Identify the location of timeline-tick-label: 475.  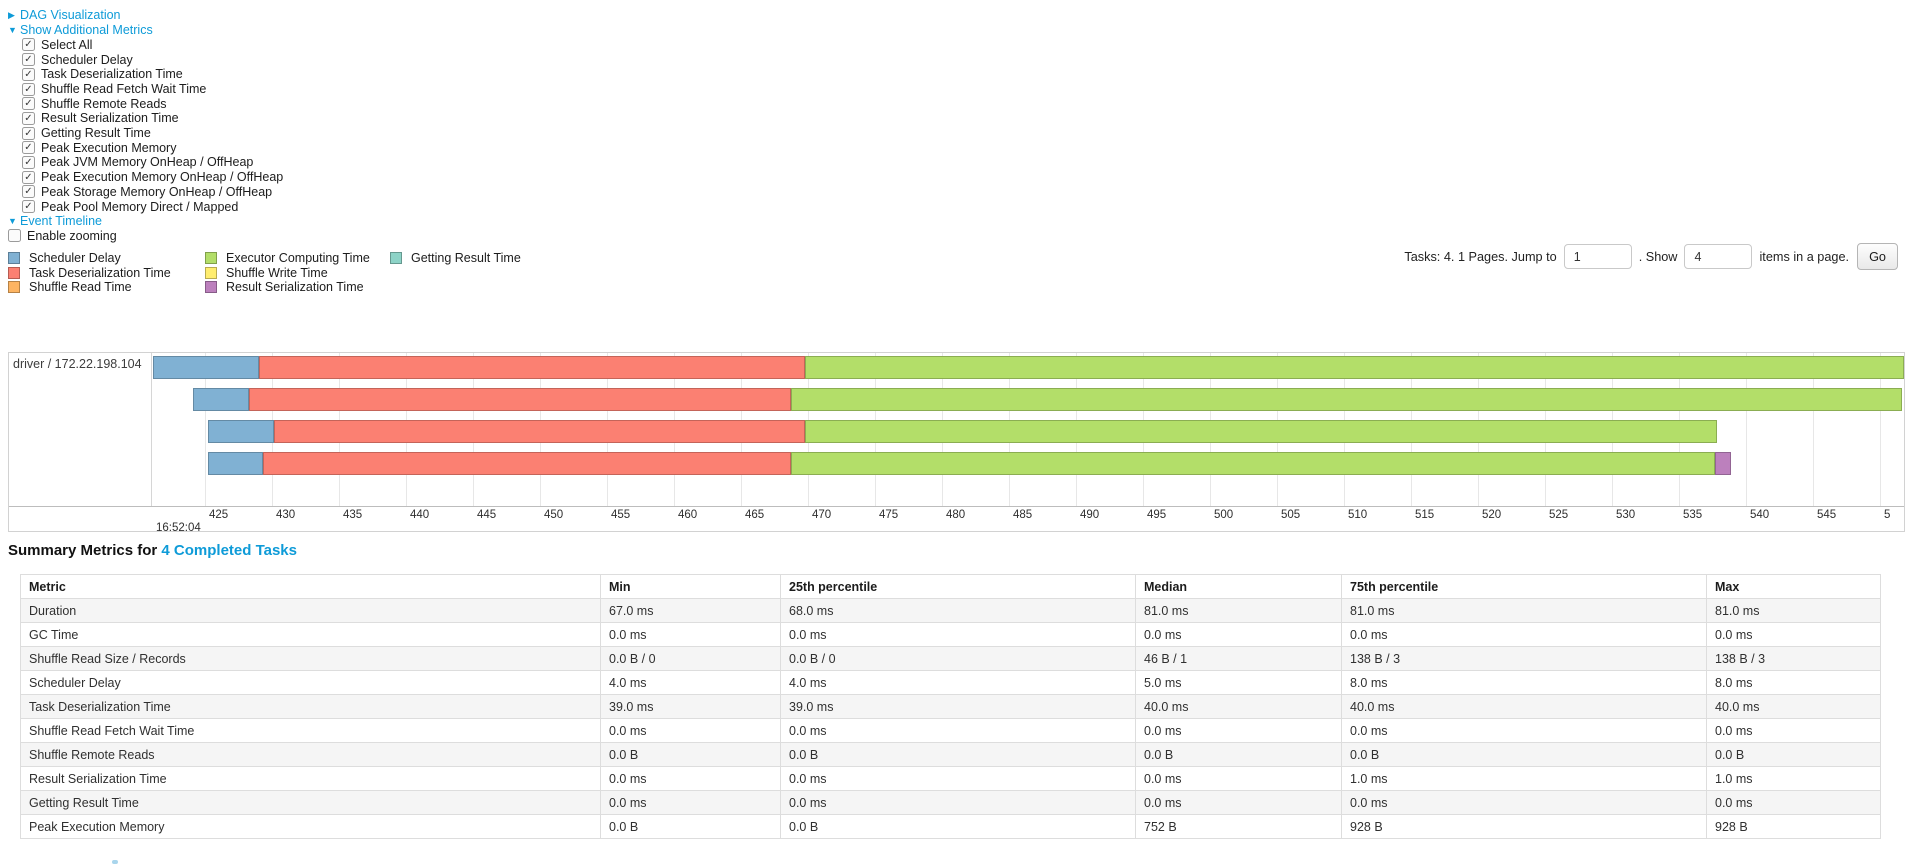
(889, 515).